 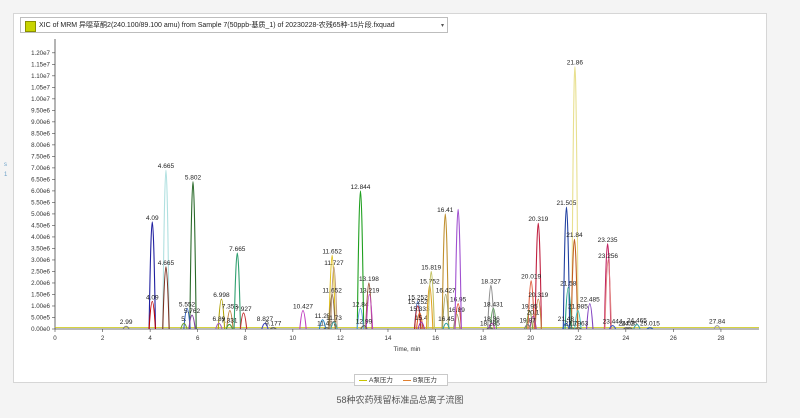 I want to click on peak-label: 21.84, so click(x=574, y=235).